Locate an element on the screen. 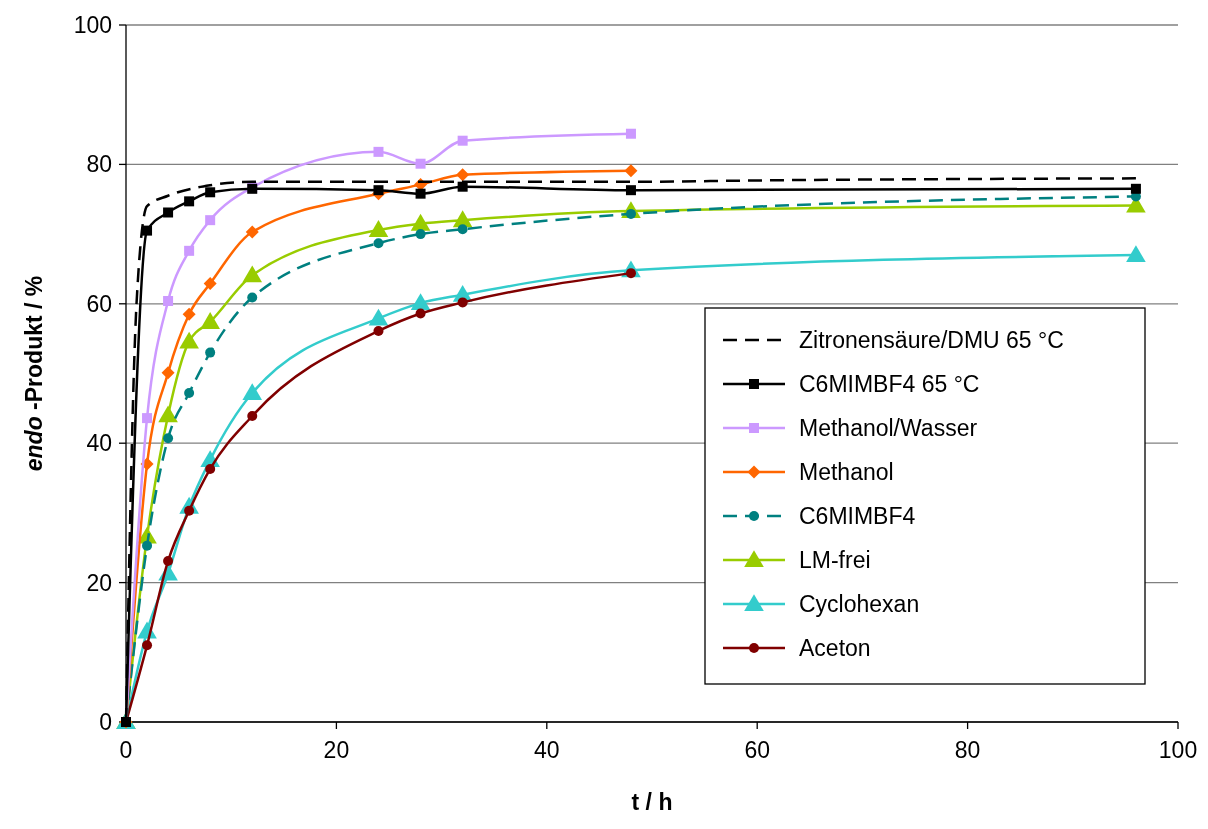  x-tick-label: 0 is located at coordinates (126, 750).